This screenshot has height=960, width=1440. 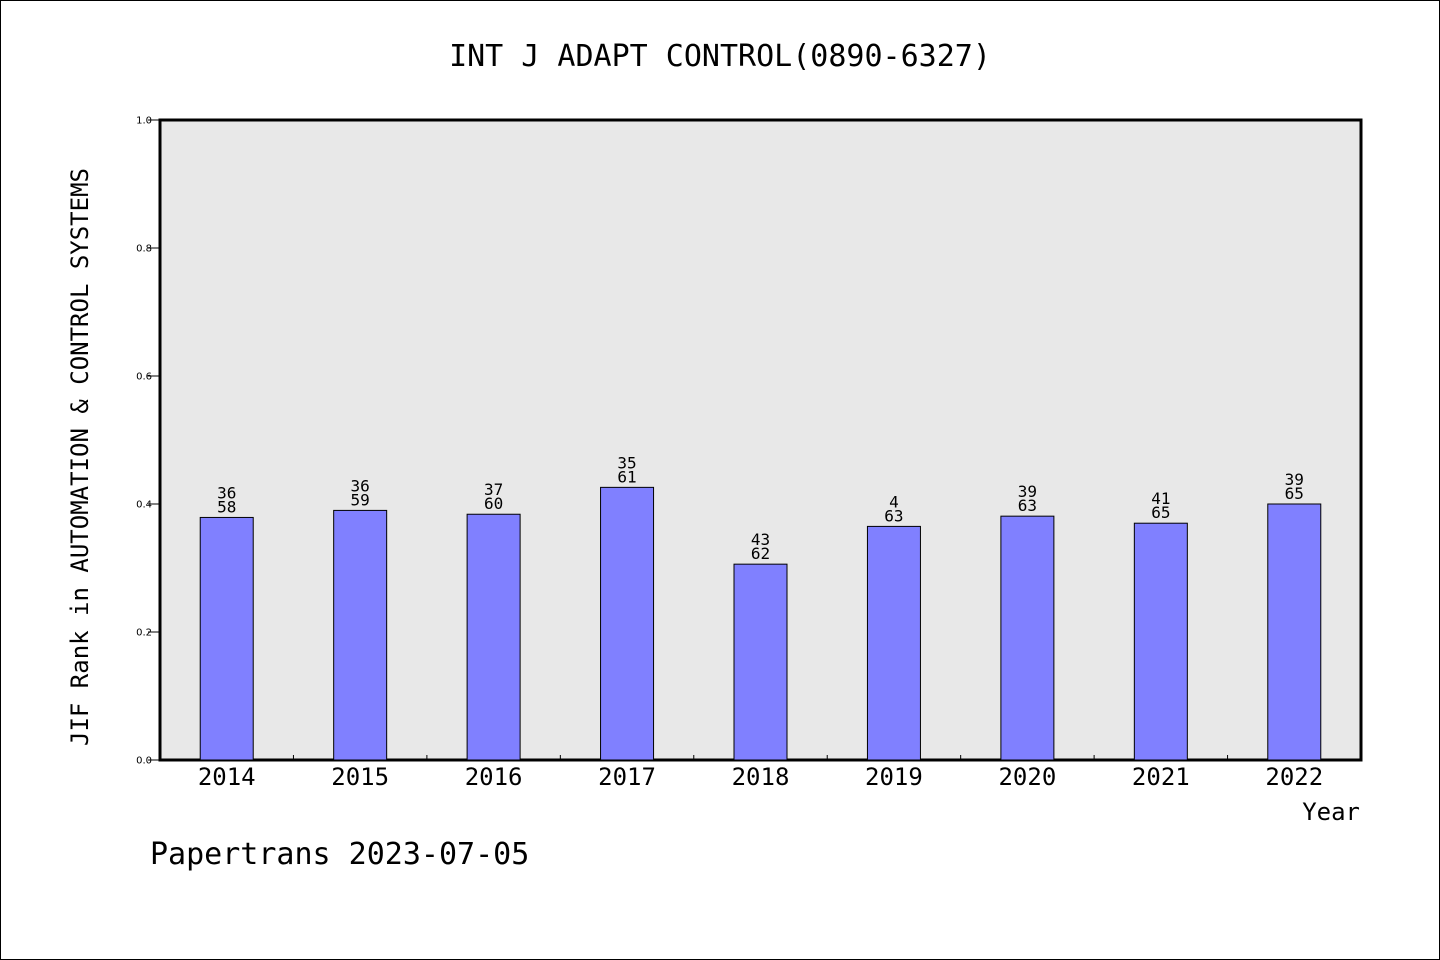 I want to click on y-tick-label: 0.0, so click(x=144, y=761).